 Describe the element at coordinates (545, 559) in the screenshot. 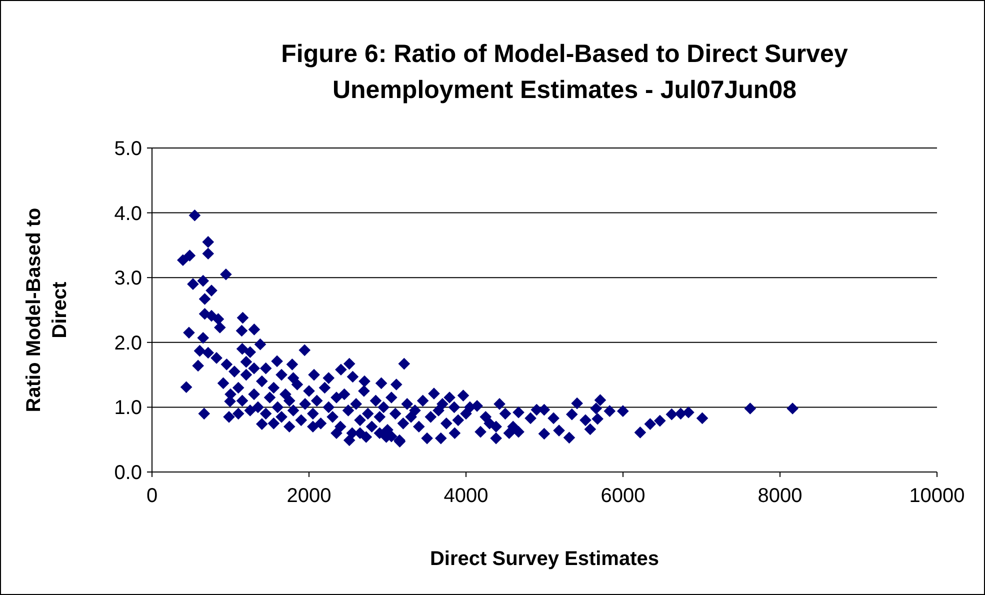

I see `x-axis-title: Direct Survey Estimates` at that location.